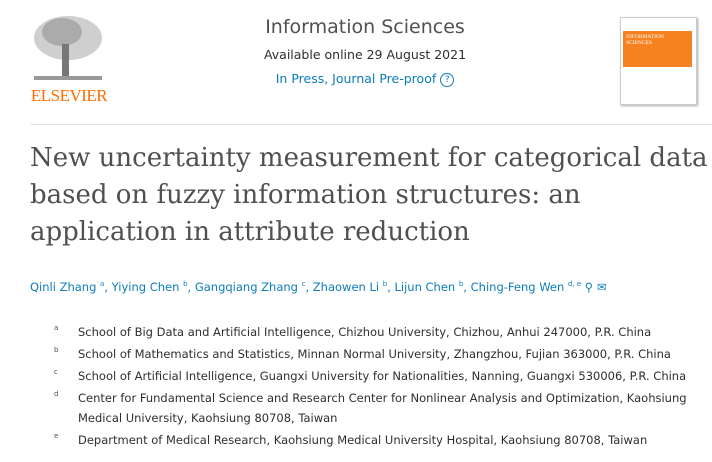 The width and height of the screenshot is (712, 462). What do you see at coordinates (56, 394) in the screenshot?
I see `affiliation-label: d` at bounding box center [56, 394].